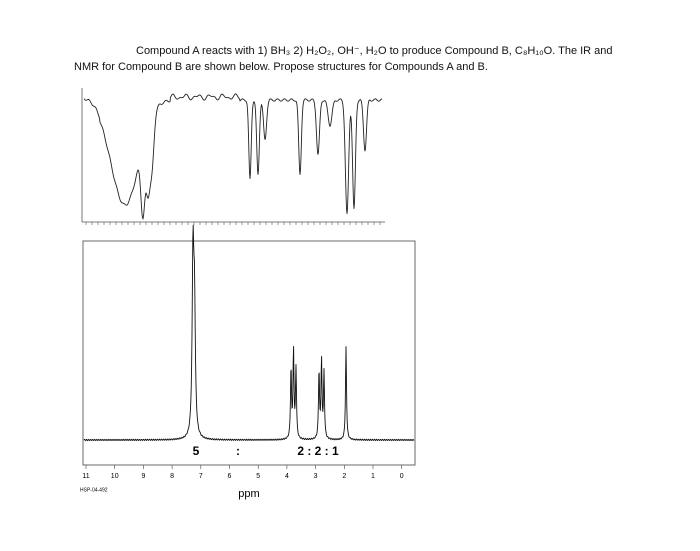  Describe the element at coordinates (344, 476) in the screenshot. I see `axis-label: 2` at that location.